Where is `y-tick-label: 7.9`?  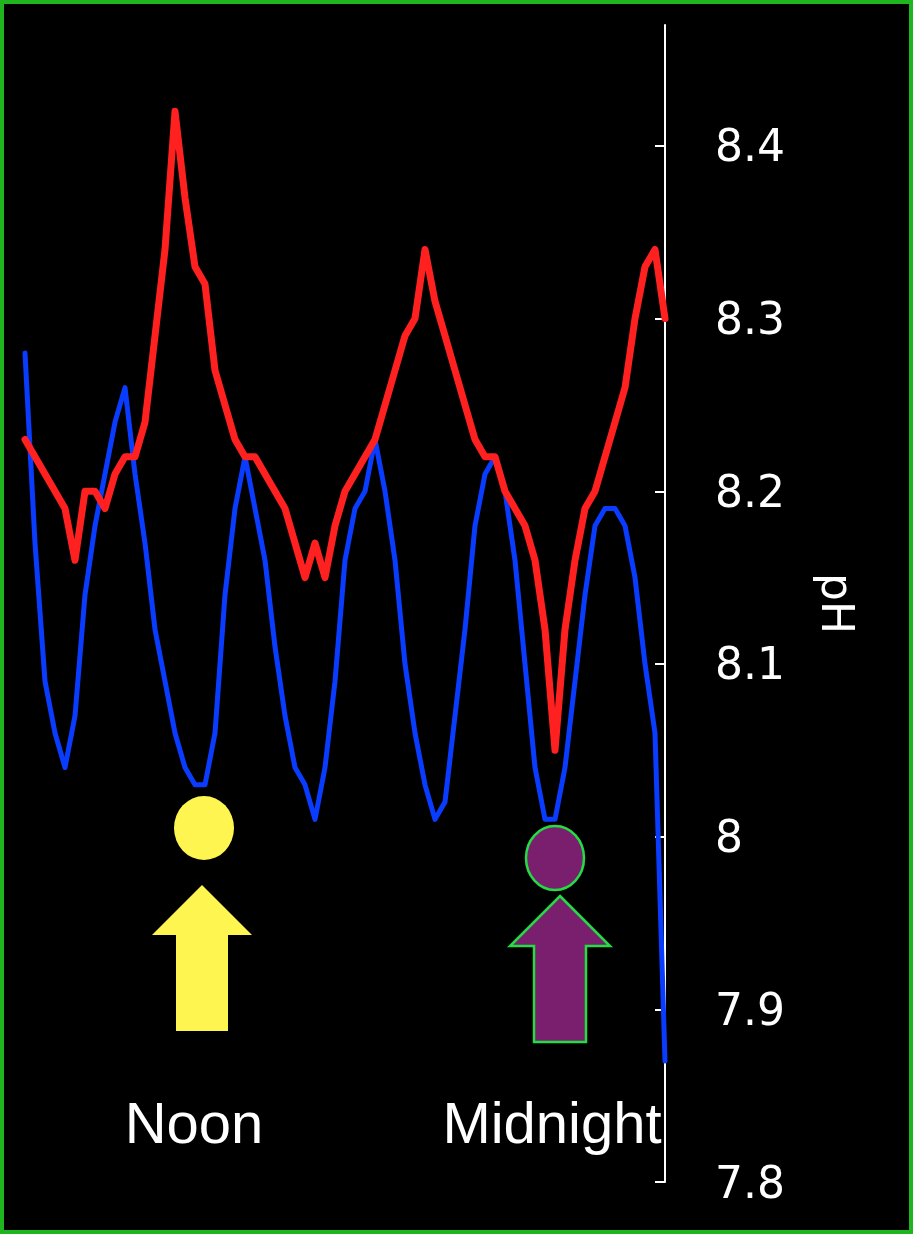
y-tick-label: 7.9 is located at coordinates (750, 1009).